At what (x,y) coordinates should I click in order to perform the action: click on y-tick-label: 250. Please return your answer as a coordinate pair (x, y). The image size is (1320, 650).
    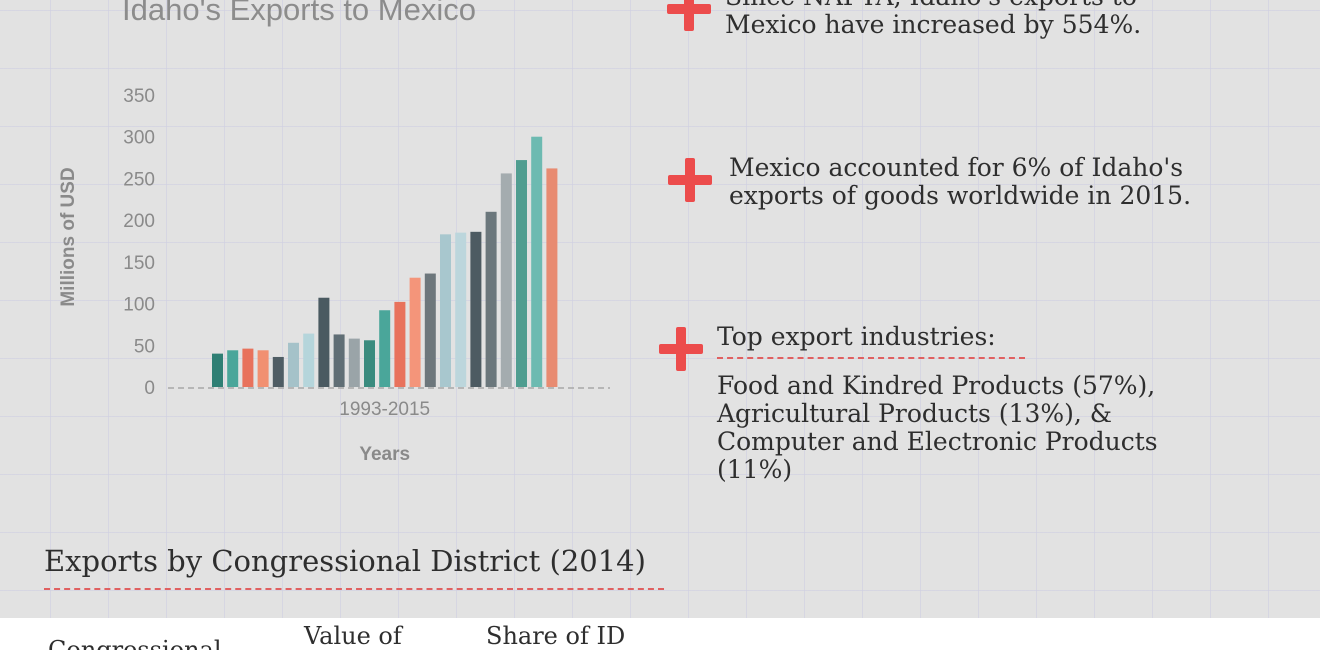
    Looking at the image, I should click on (139, 179).